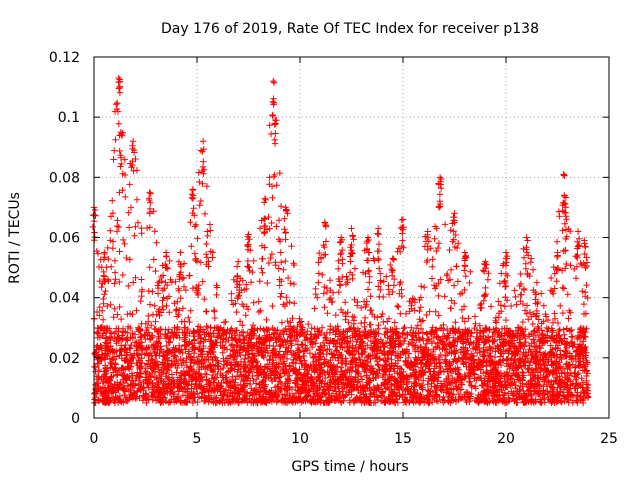  I want to click on y-tick-label: 0.06, so click(64, 239).